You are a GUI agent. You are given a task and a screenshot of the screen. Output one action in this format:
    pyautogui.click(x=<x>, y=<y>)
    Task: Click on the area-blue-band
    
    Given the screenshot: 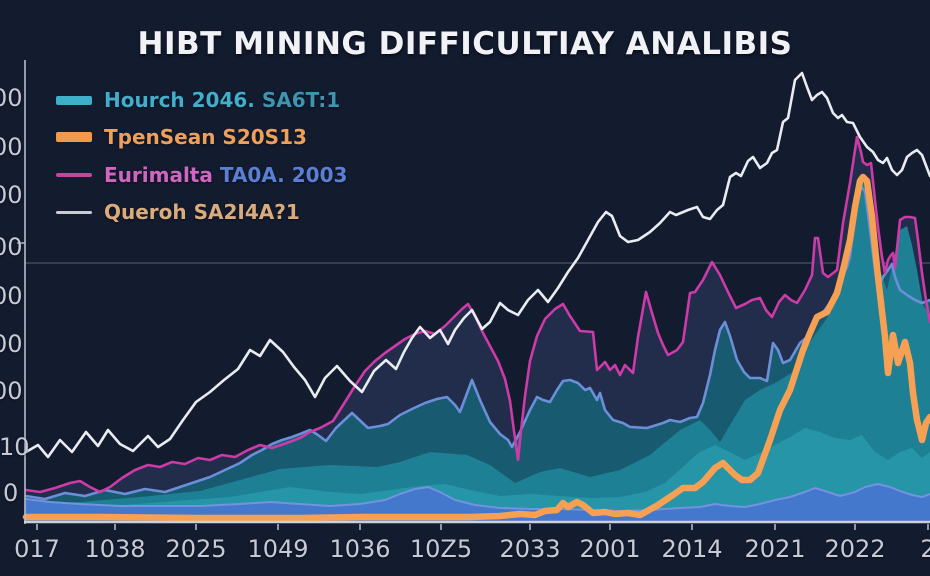 What is the action you would take?
    pyautogui.click(x=477, y=502)
    